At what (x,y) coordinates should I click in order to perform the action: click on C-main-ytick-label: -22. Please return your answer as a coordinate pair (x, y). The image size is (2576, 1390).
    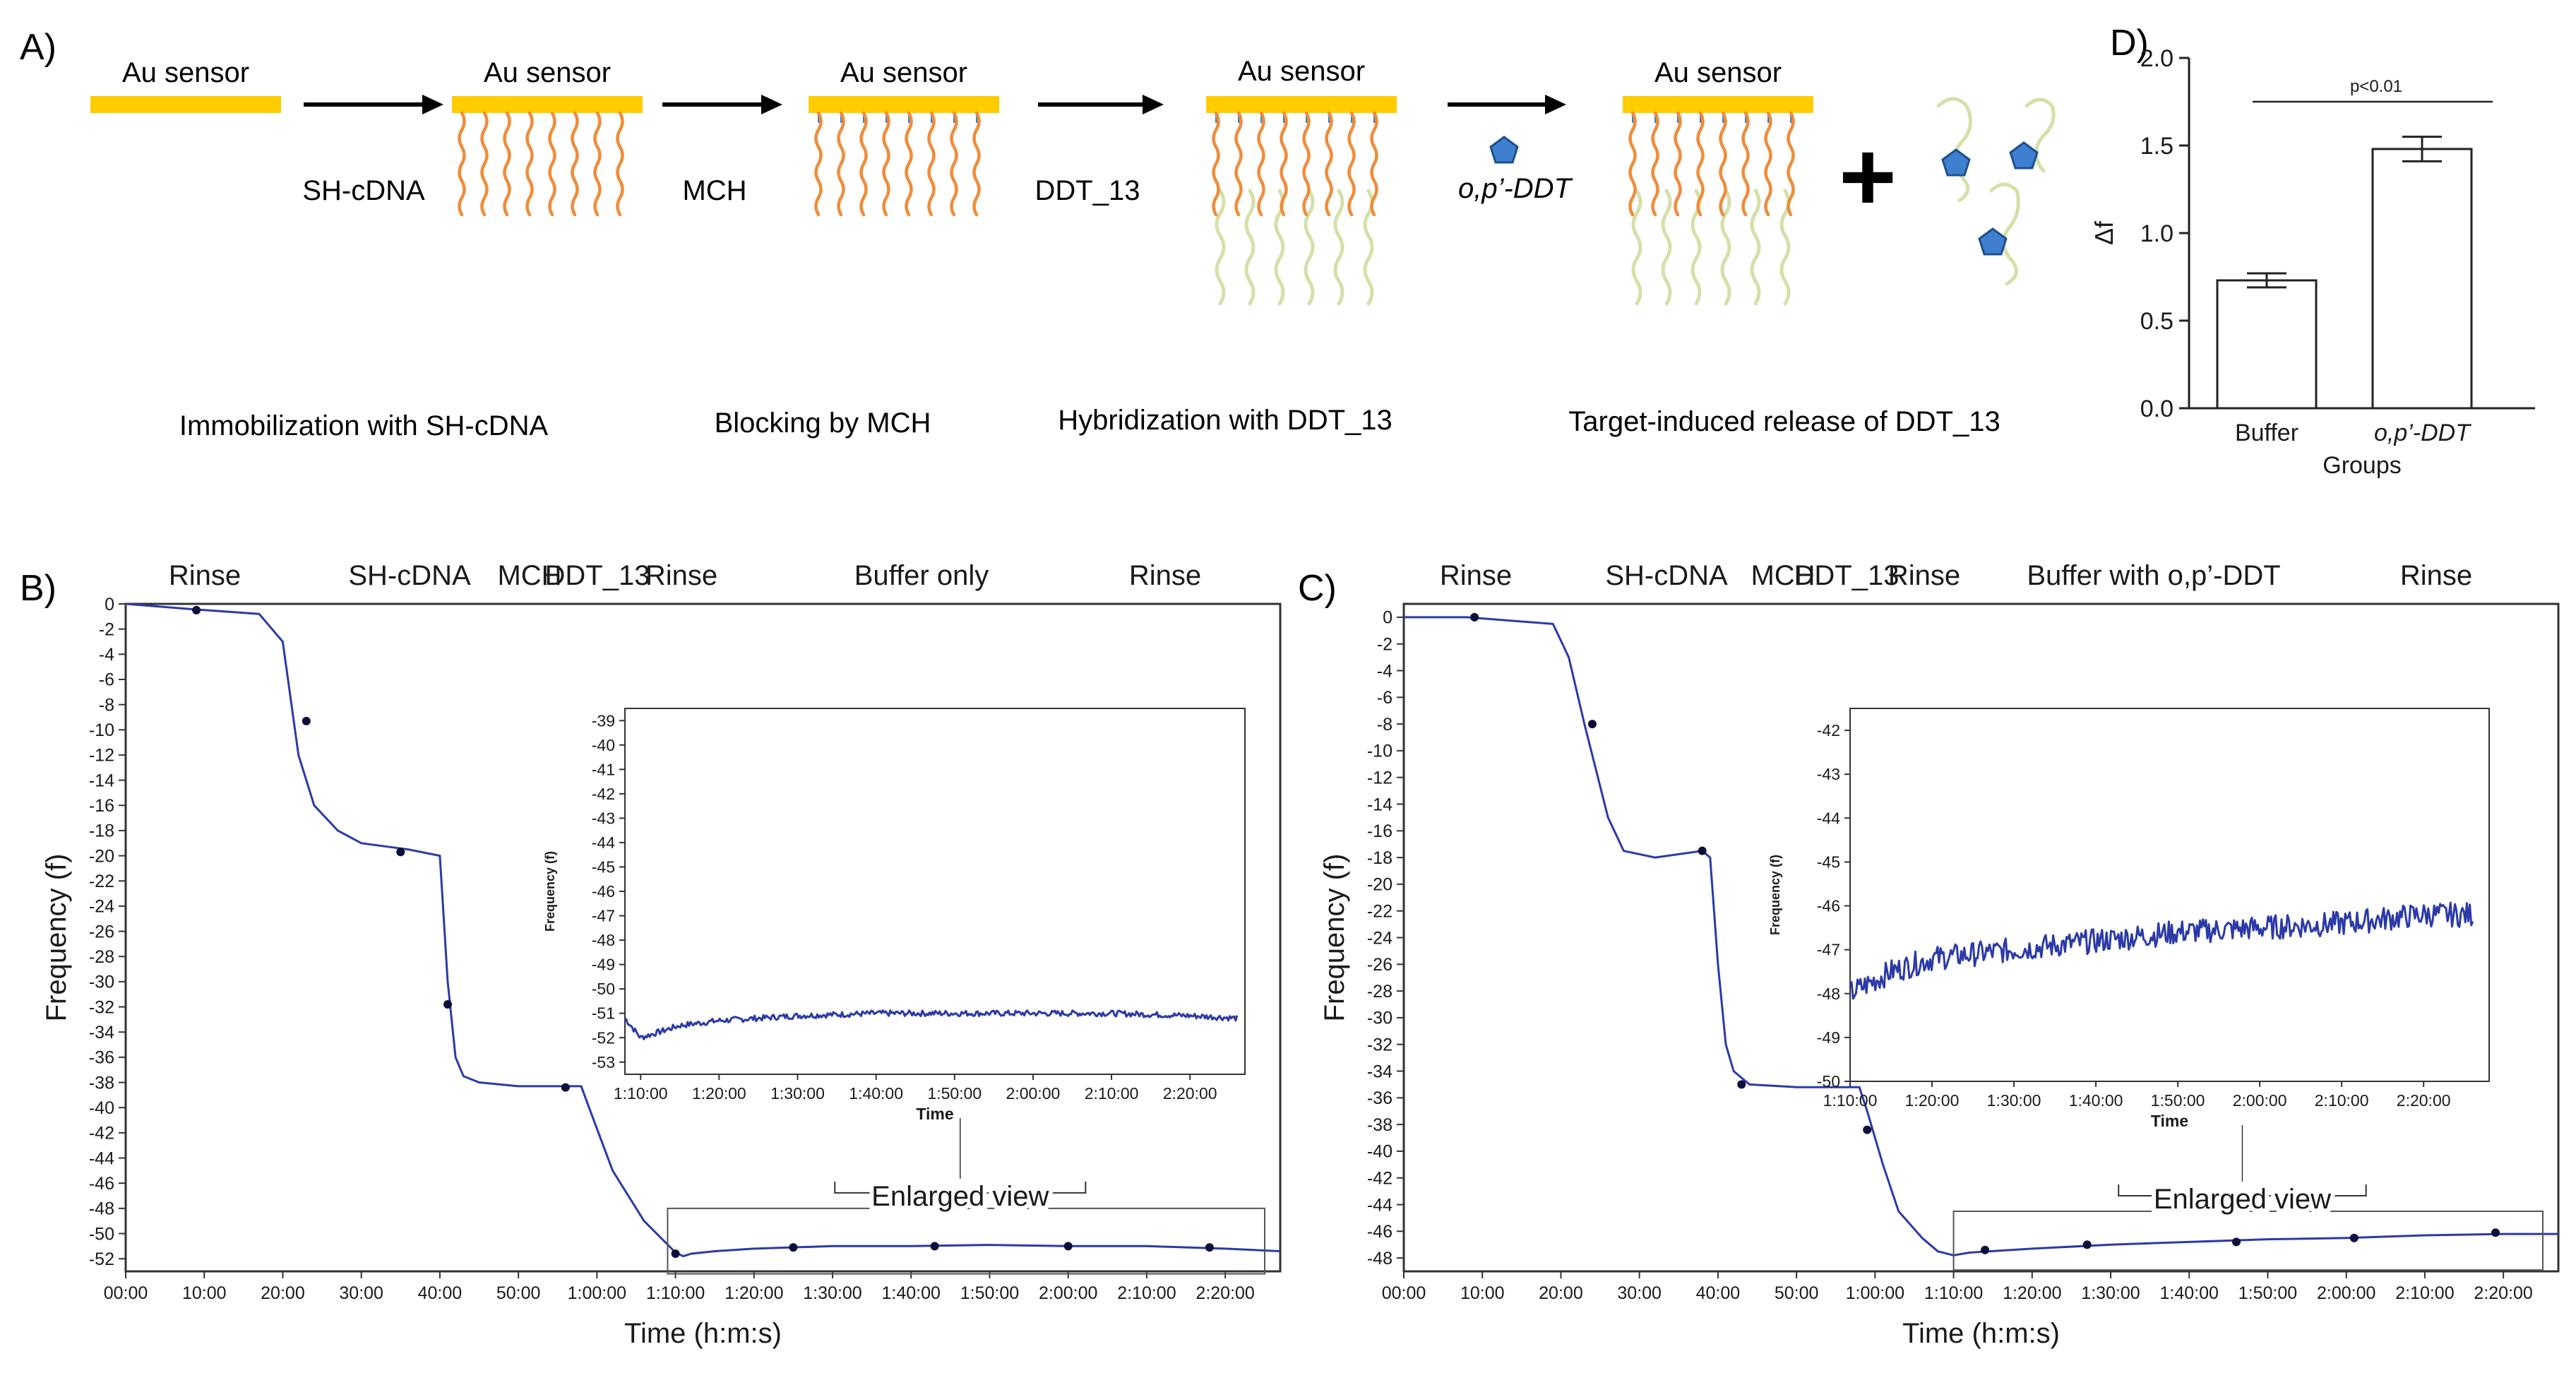
    Looking at the image, I should click on (1380, 911).